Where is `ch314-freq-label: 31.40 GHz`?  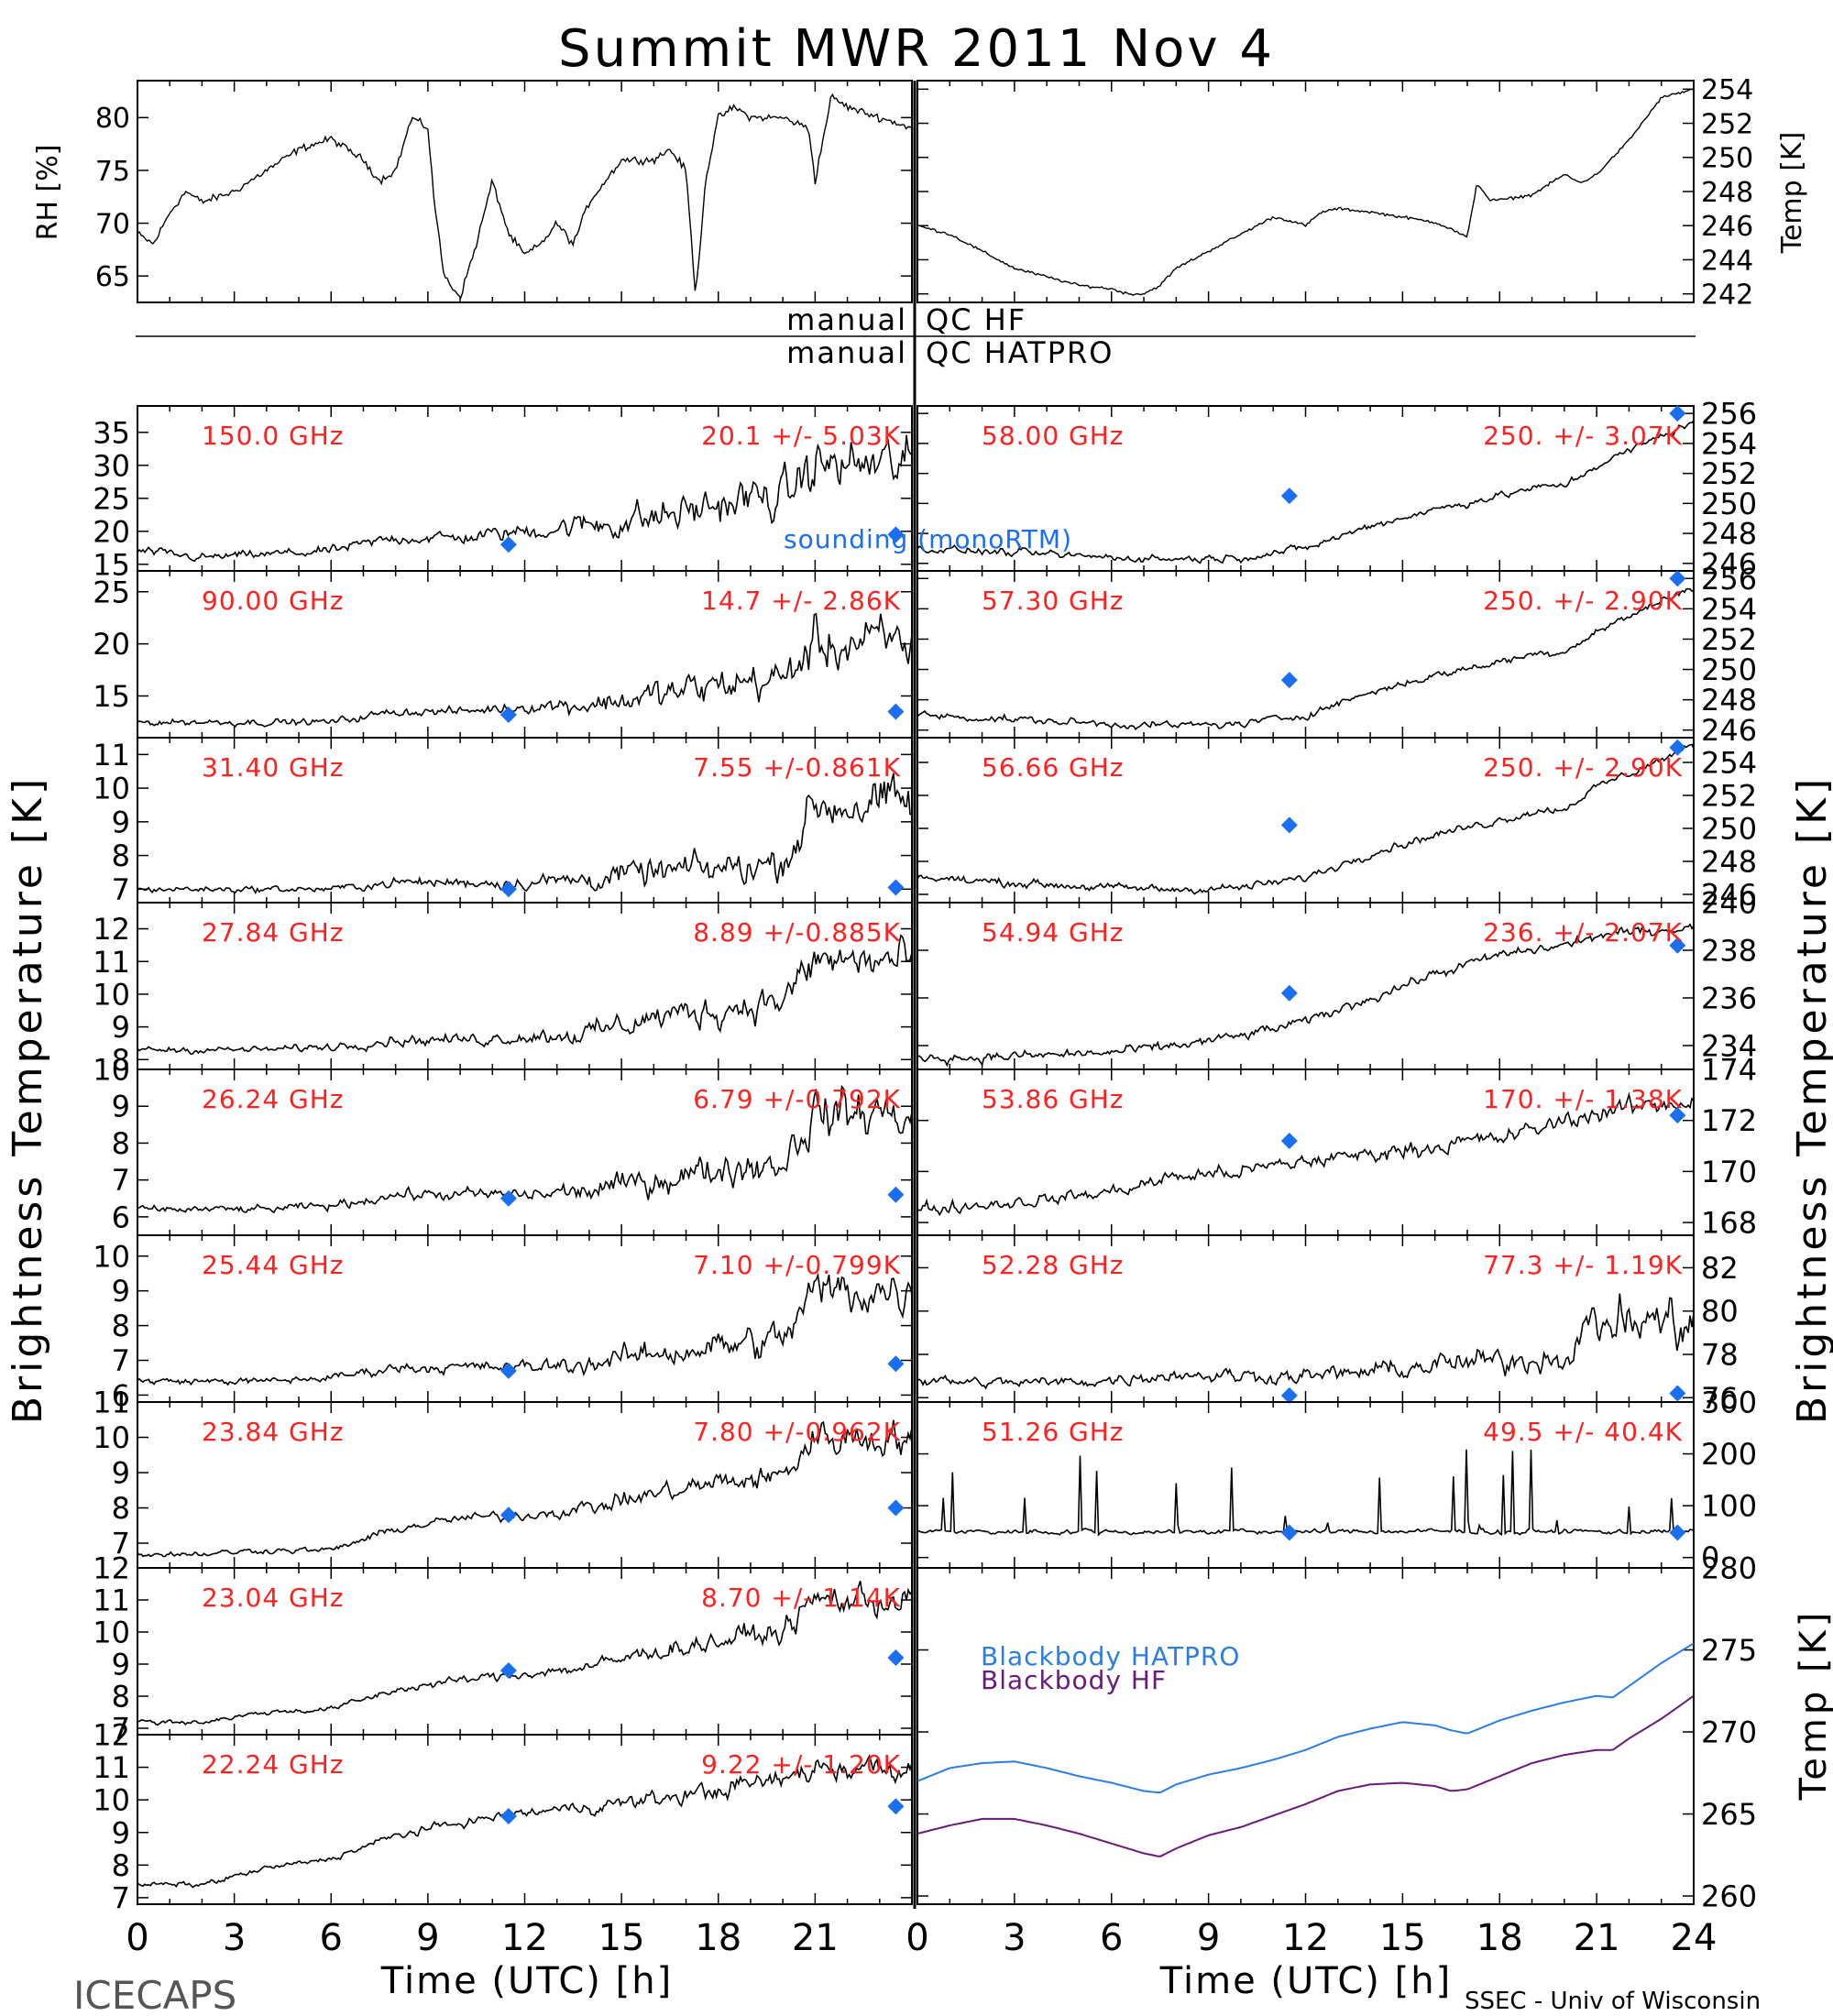 ch314-freq-label: 31.40 GHz is located at coordinates (273, 767).